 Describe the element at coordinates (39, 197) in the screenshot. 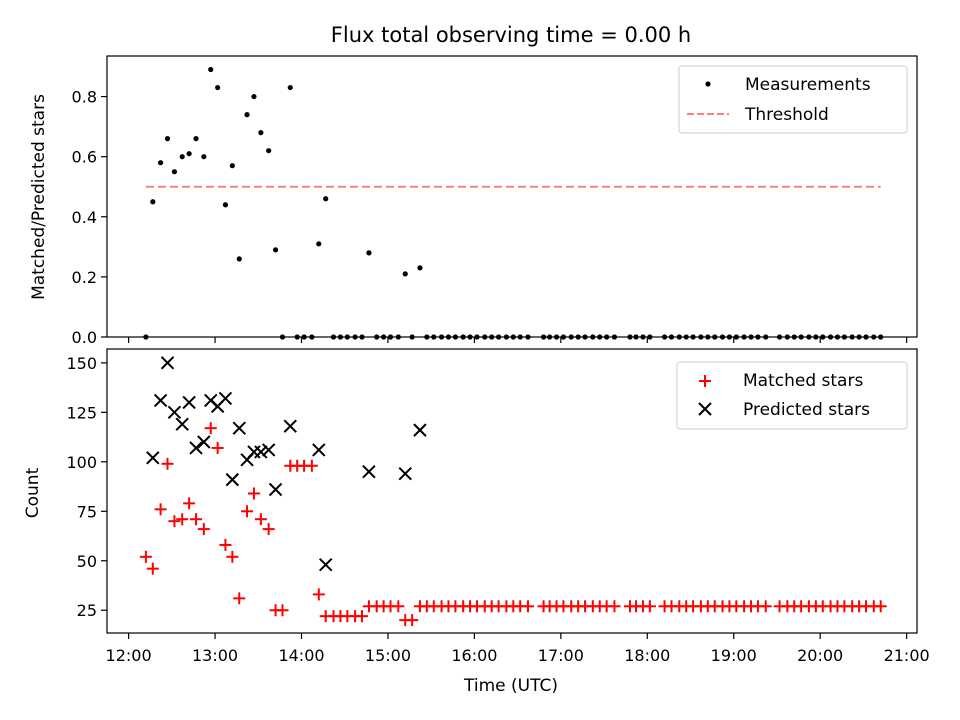

I see `top-y-axis-label: Matched/Predicted stars` at that location.